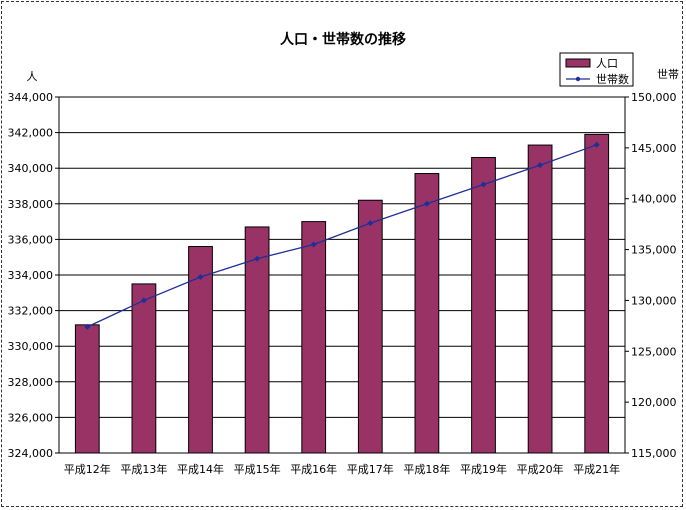  Describe the element at coordinates (654, 300) in the screenshot. I see `right-tick-label: 130,000` at that location.